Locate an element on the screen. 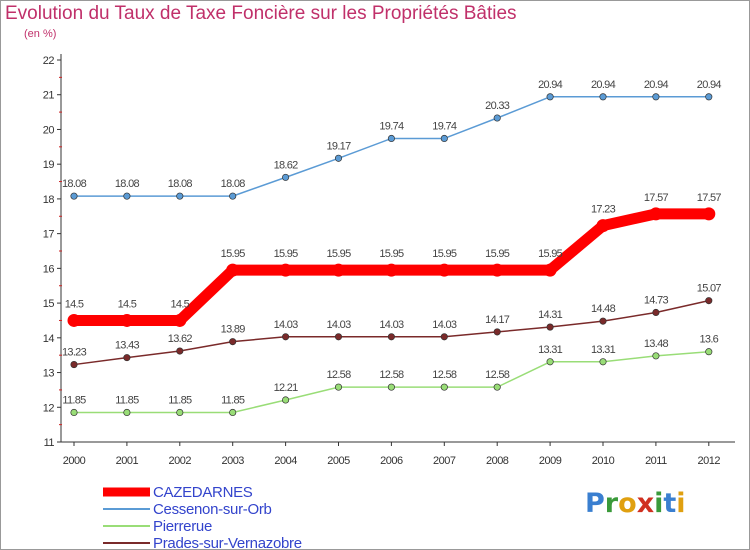  data-label: 13.89 is located at coordinates (233, 330).